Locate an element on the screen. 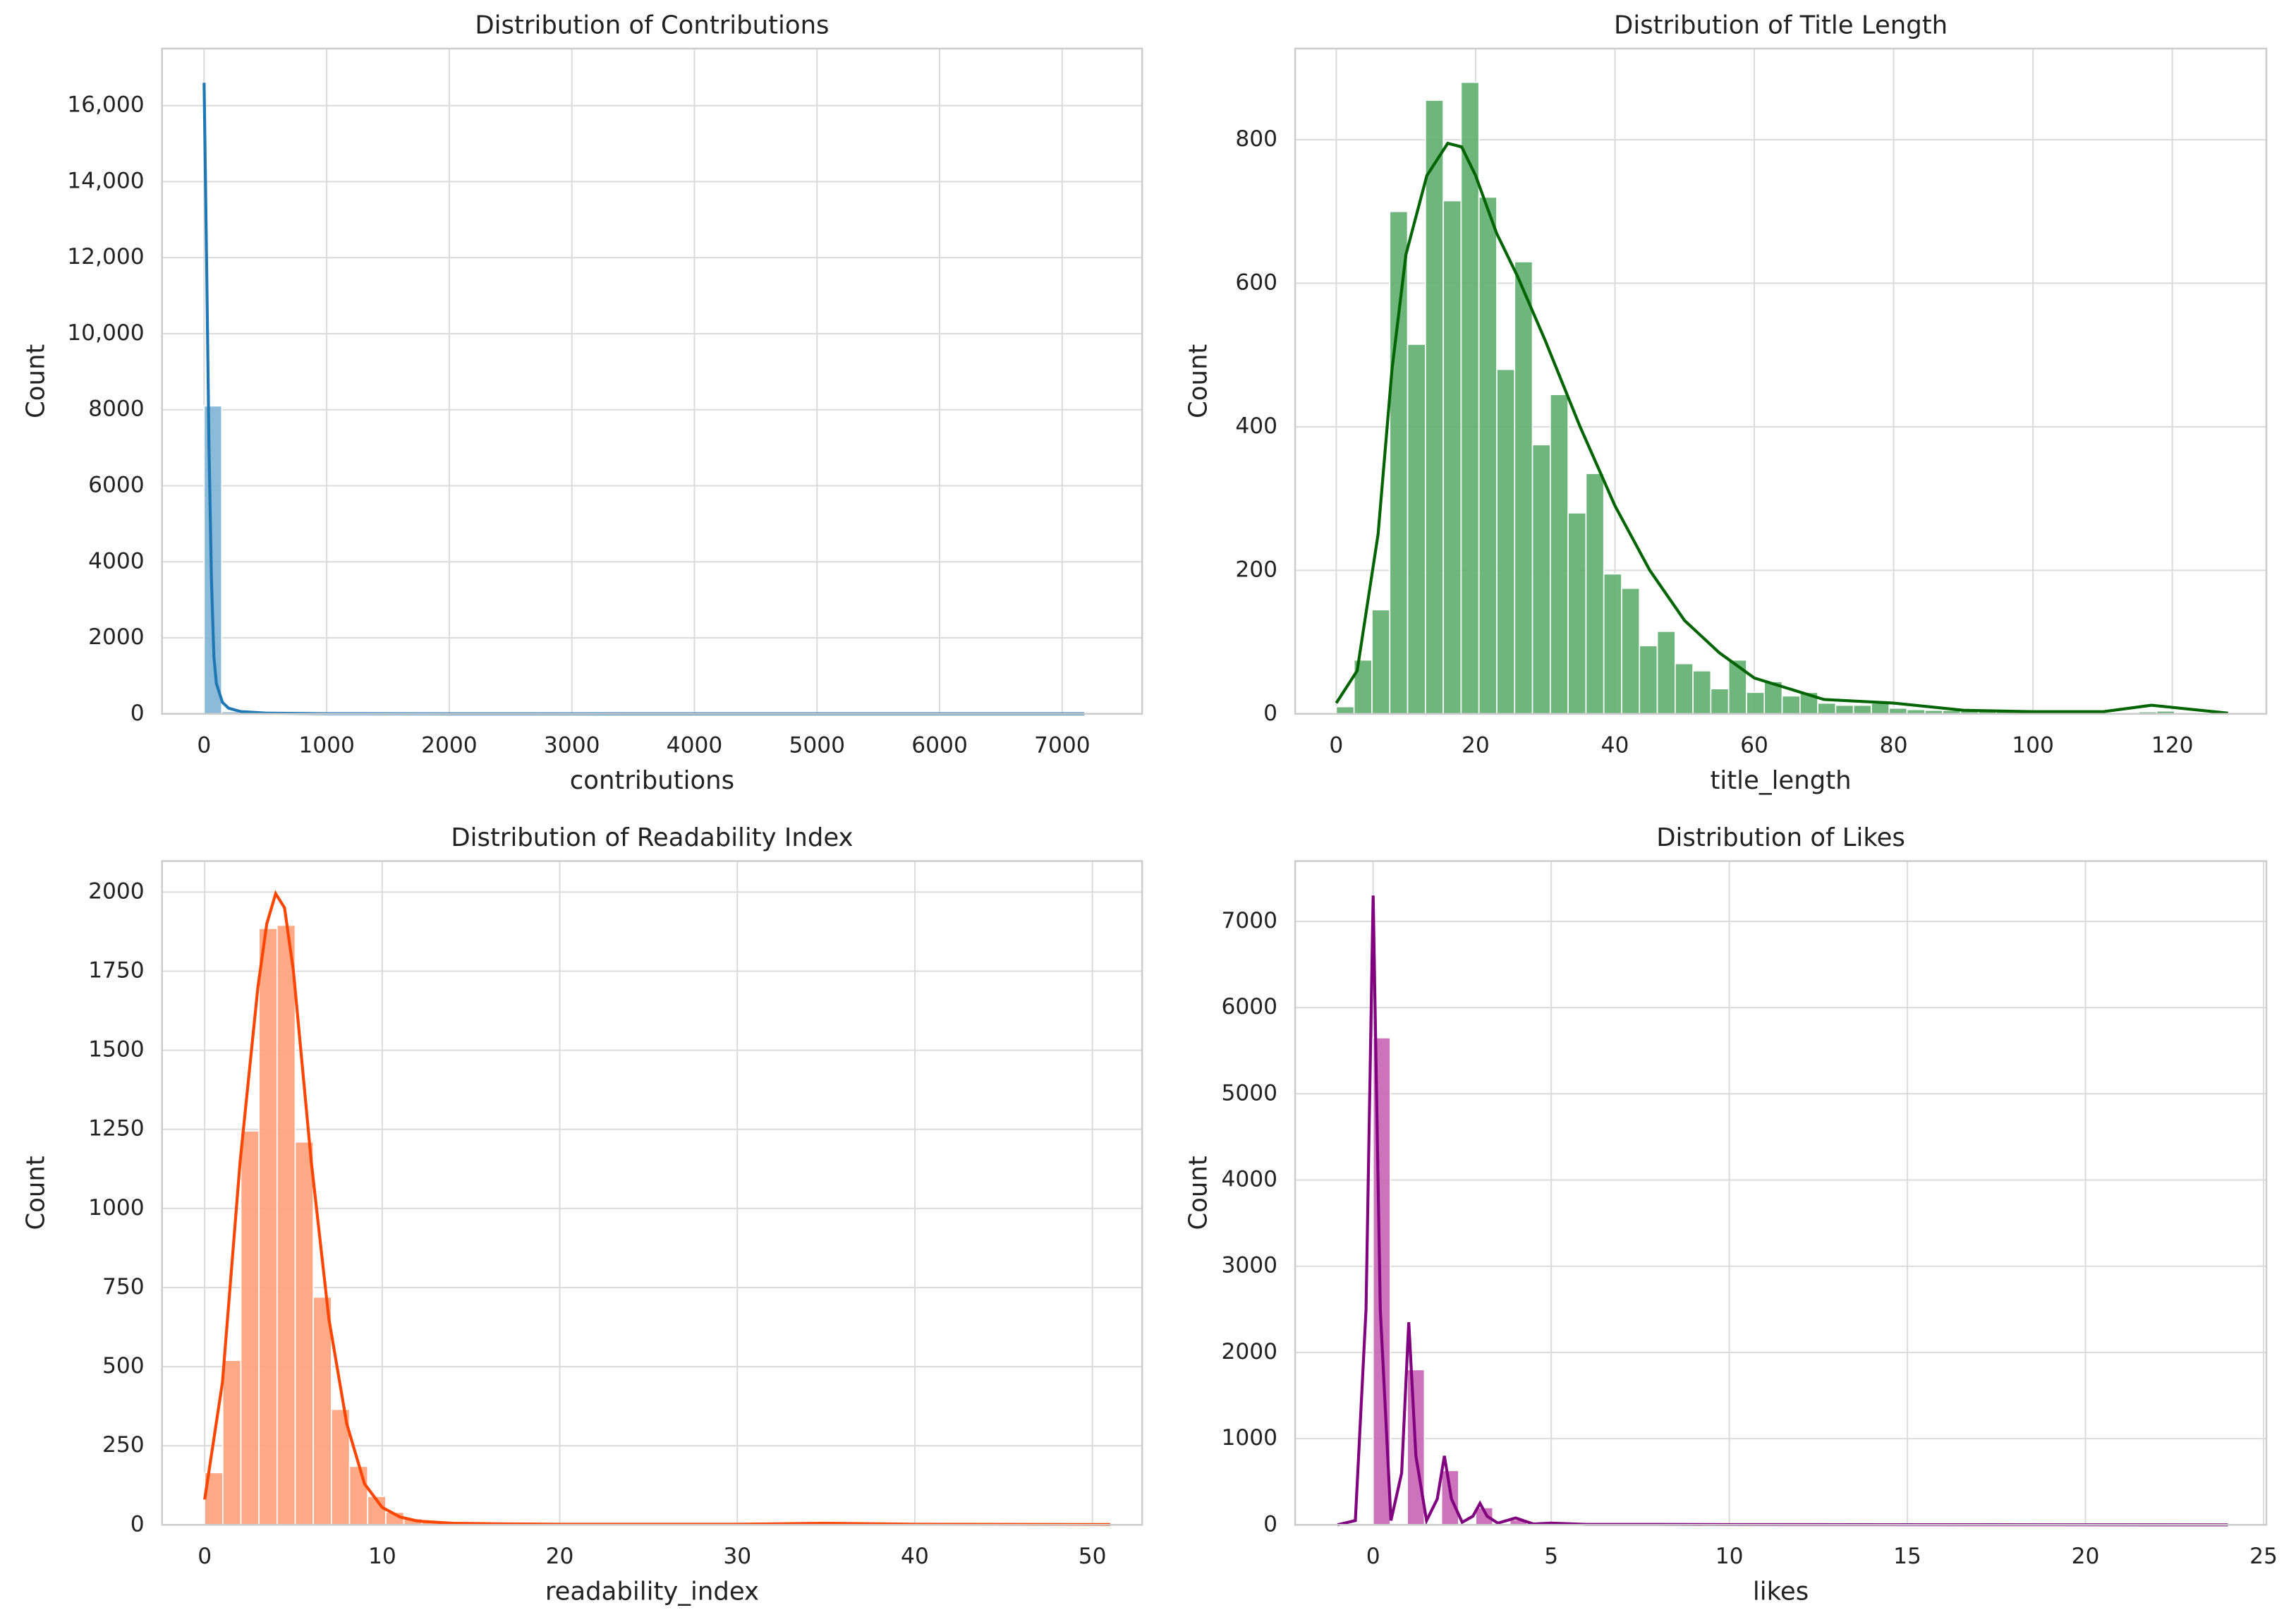  y-tick-label: 1750 is located at coordinates (116, 970).